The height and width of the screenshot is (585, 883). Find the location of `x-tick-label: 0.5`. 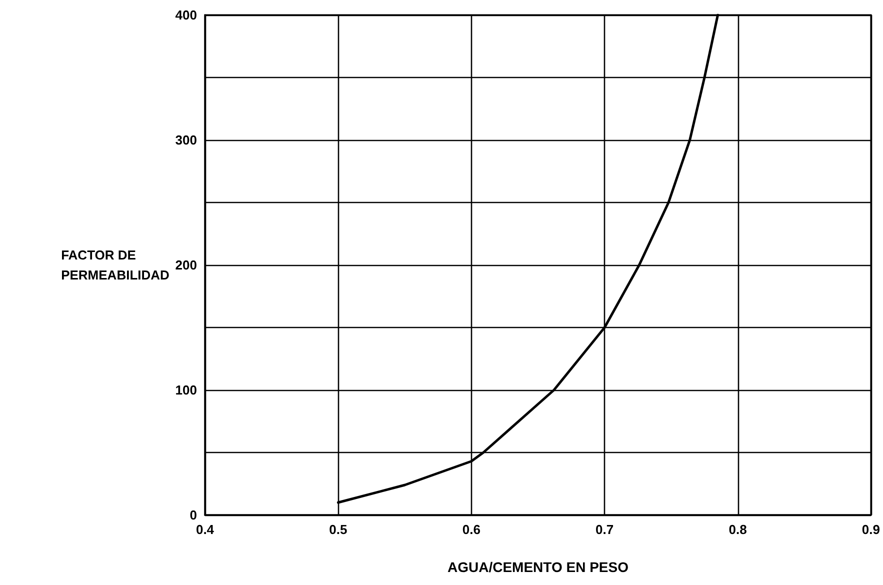

x-tick-label: 0.5 is located at coordinates (338, 529).